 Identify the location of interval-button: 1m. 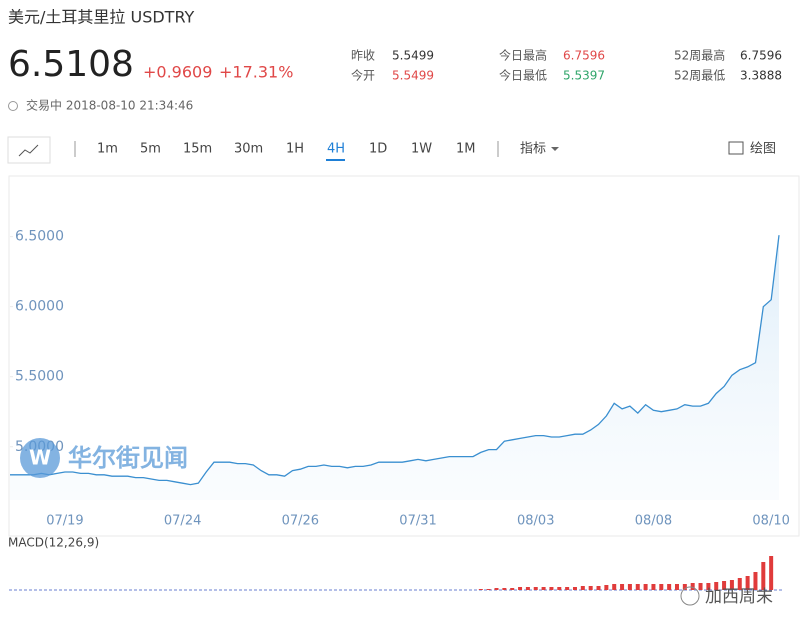
(107, 149).